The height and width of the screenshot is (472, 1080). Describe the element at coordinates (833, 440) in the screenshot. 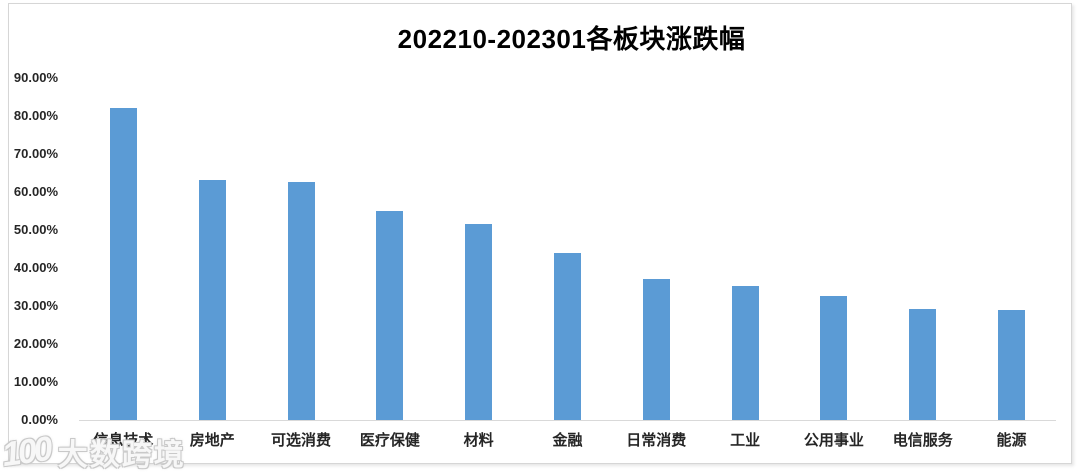

I see `x-category-label: 公用事业` at that location.